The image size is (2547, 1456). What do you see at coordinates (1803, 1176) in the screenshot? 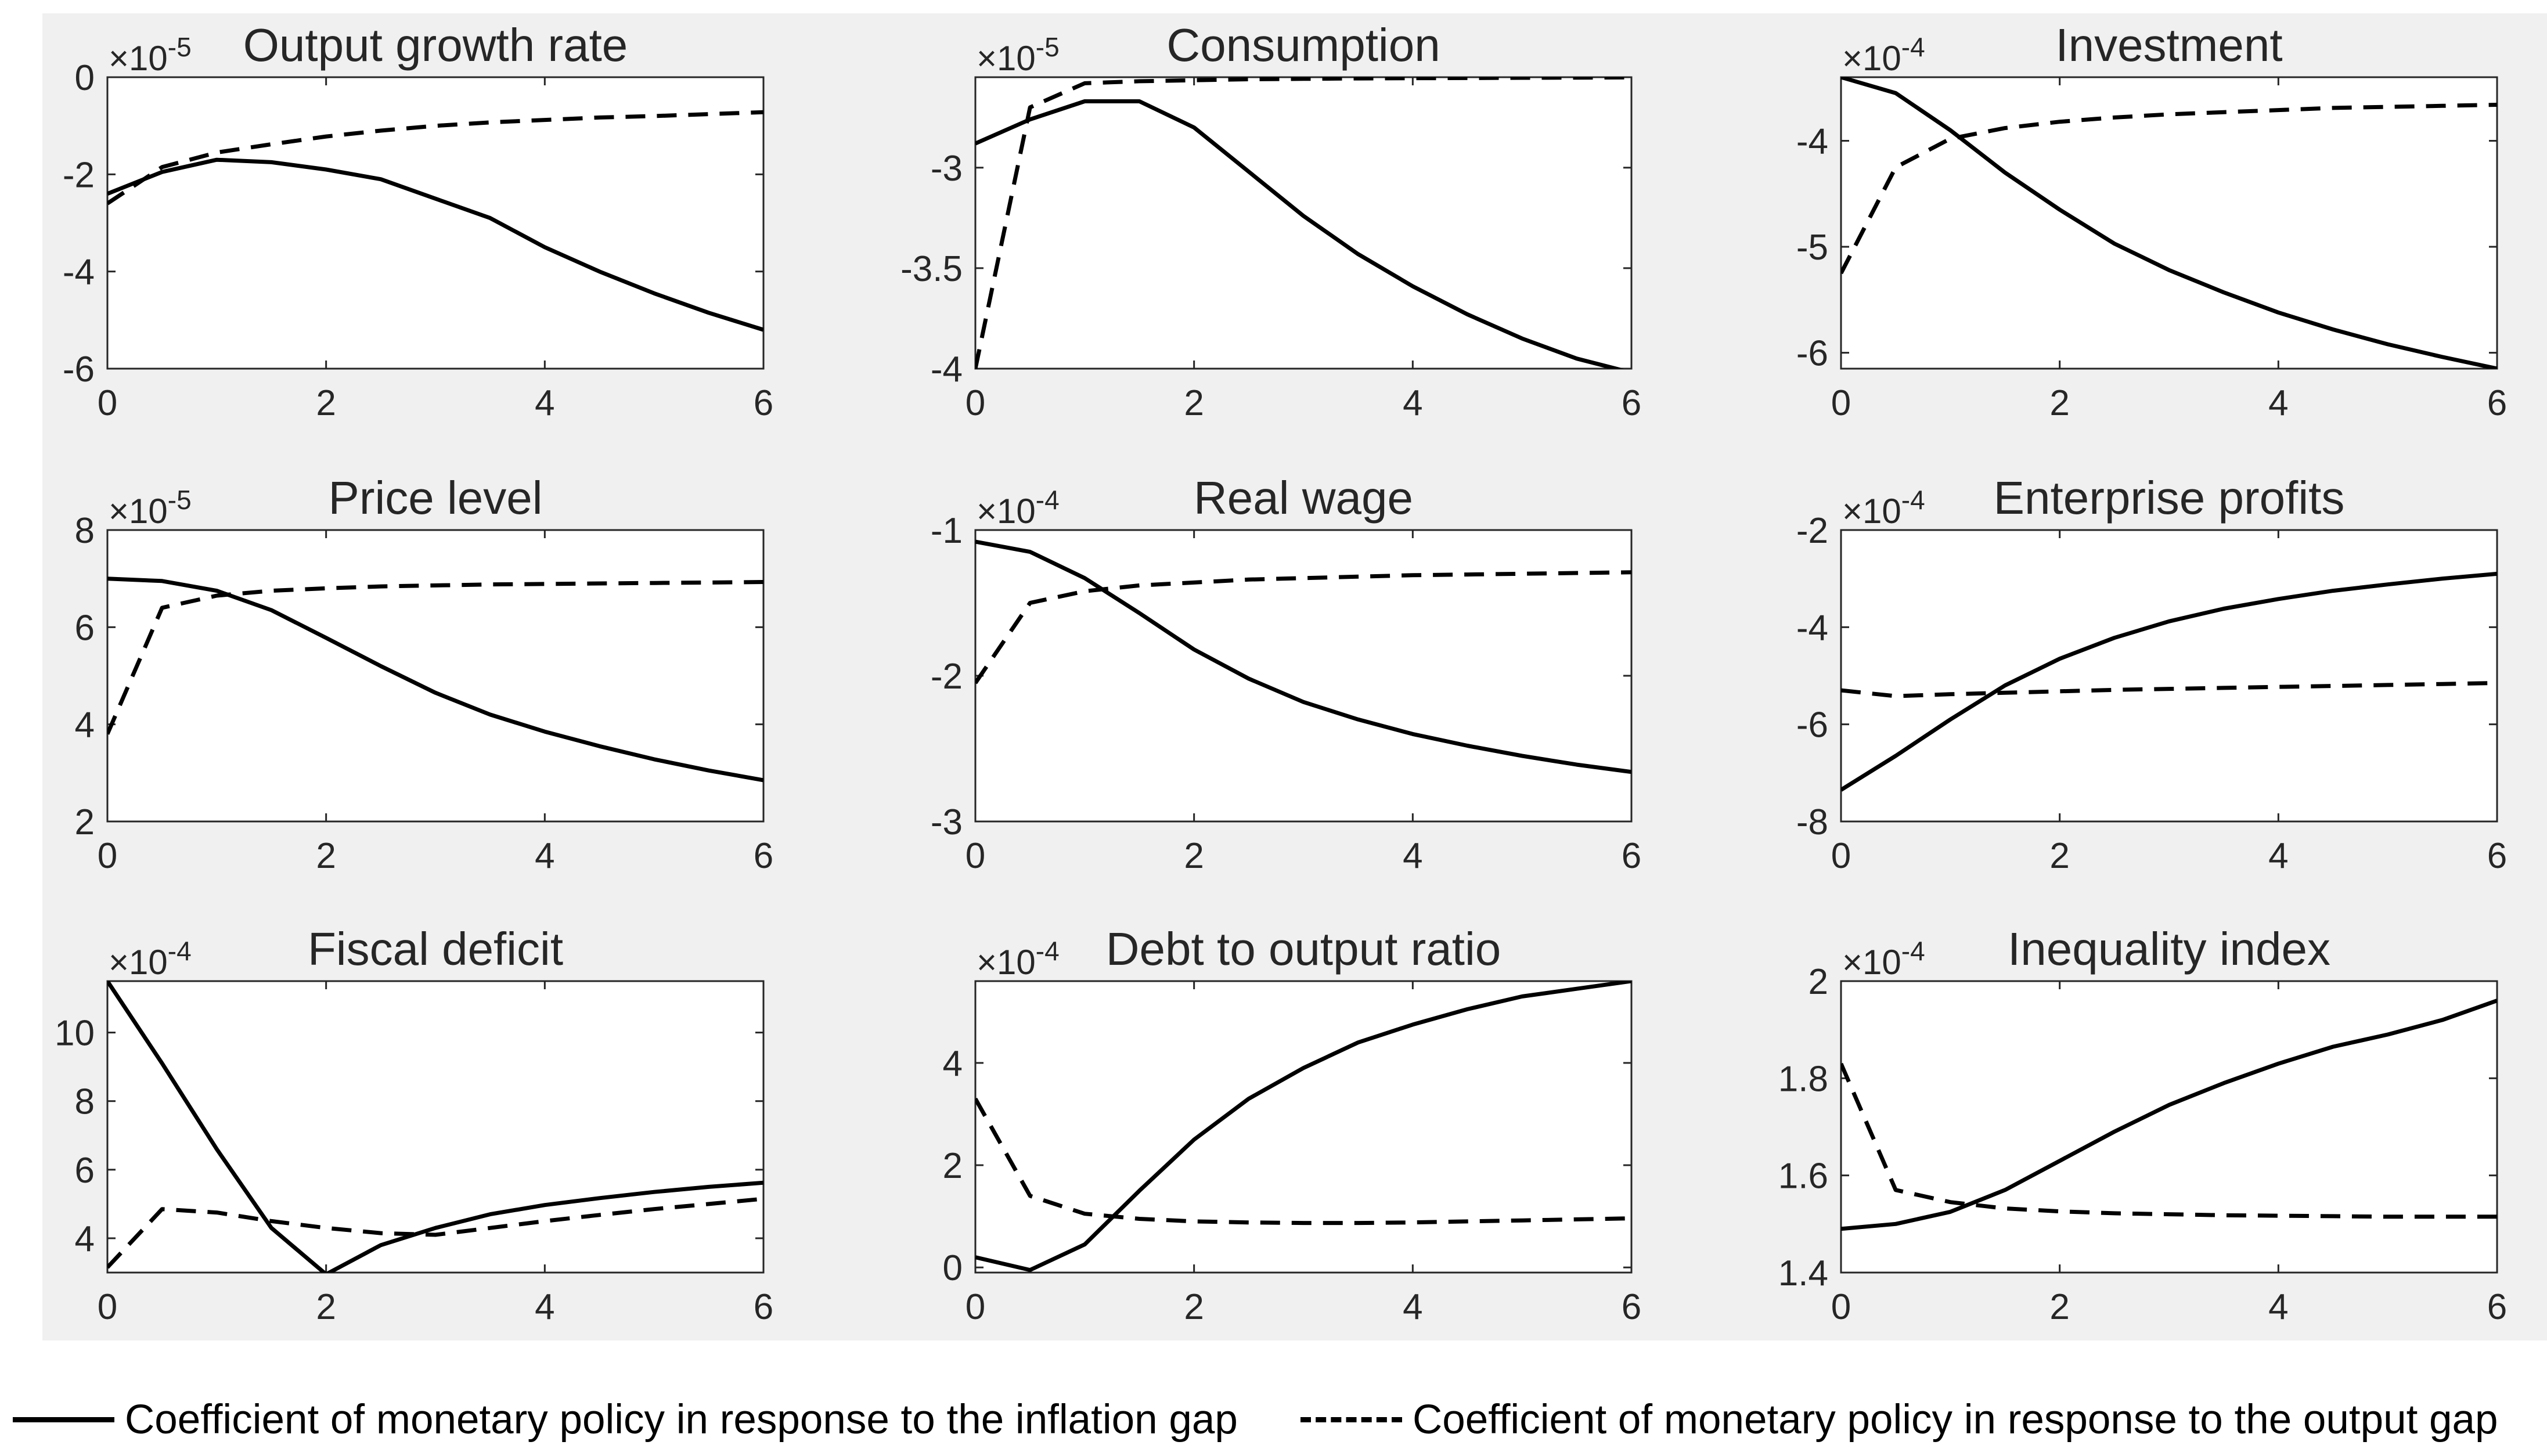
I see `y-tick-label: 1.6` at bounding box center [1803, 1176].